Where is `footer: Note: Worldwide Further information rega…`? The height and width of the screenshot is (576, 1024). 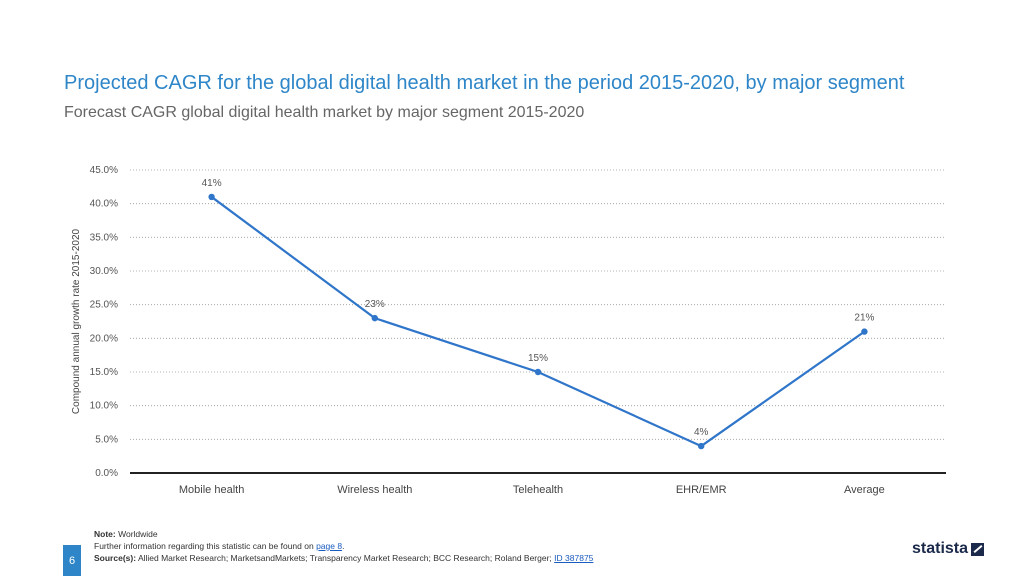 footer: Note: Worldwide Further information rega… is located at coordinates (343, 546).